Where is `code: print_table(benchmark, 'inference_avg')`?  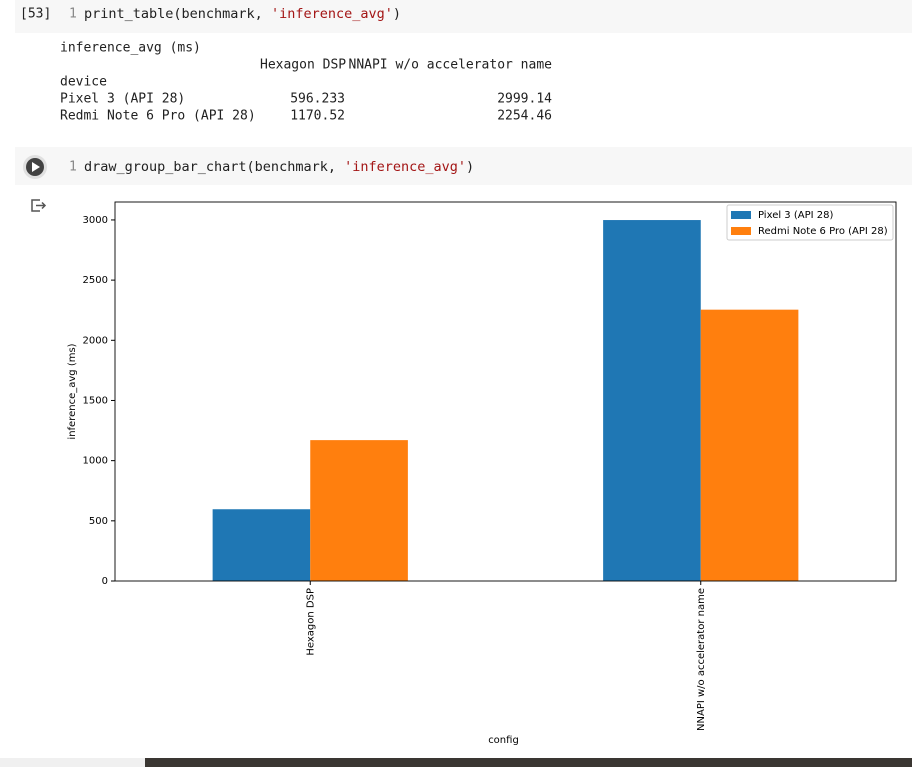
code: print_table(benchmark, 'inference_avg') is located at coordinates (242, 14).